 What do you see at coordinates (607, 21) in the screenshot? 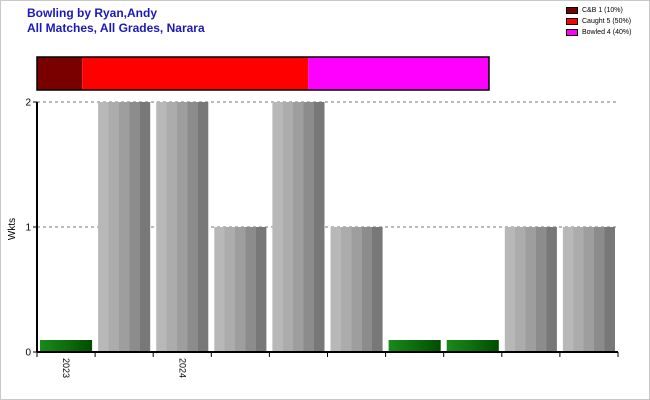
I see `legend-label-caught: Caught 5 (50%)` at bounding box center [607, 21].